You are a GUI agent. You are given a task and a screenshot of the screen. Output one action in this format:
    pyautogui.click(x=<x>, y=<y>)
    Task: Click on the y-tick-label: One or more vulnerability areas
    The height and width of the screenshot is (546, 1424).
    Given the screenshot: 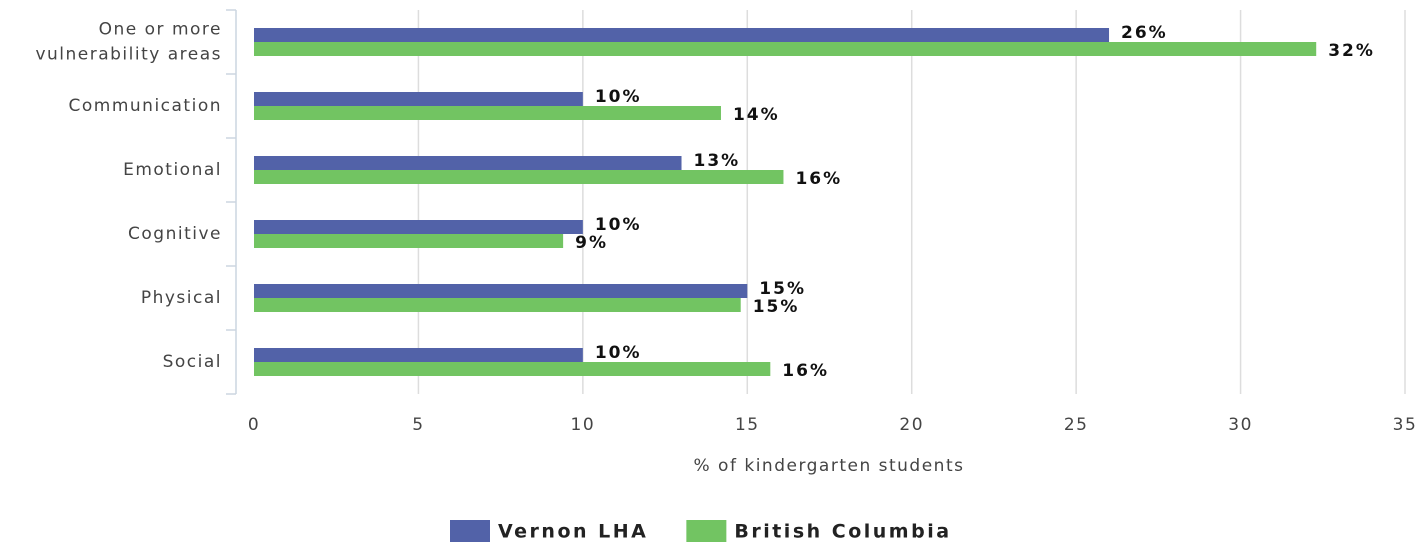 What is the action you would take?
    pyautogui.click(x=128, y=42)
    